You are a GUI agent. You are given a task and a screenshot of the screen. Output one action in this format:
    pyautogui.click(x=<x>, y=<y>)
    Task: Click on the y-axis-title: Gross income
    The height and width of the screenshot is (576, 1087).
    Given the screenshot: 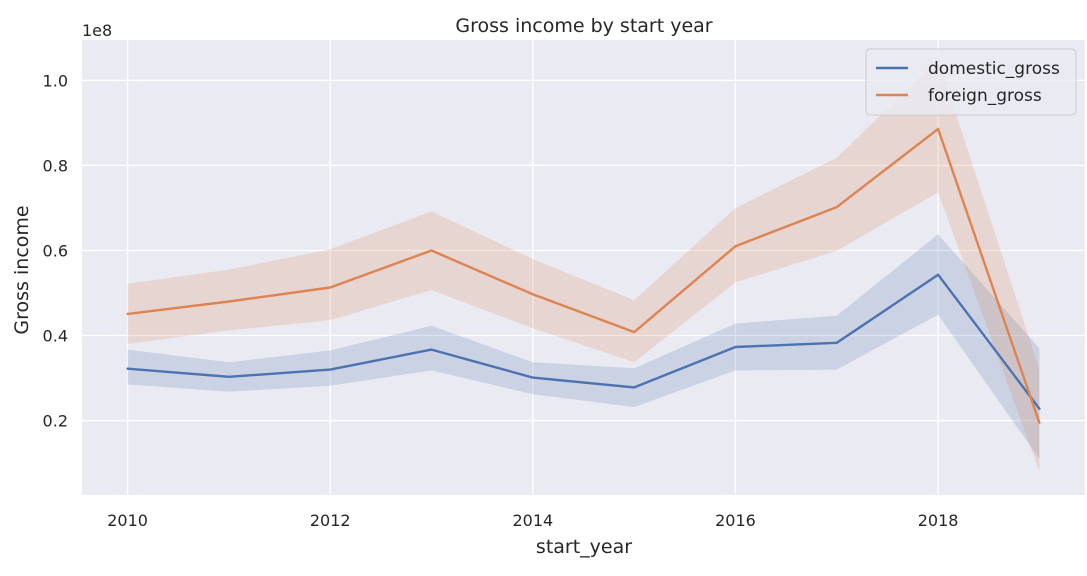 What is the action you would take?
    pyautogui.click(x=22, y=269)
    